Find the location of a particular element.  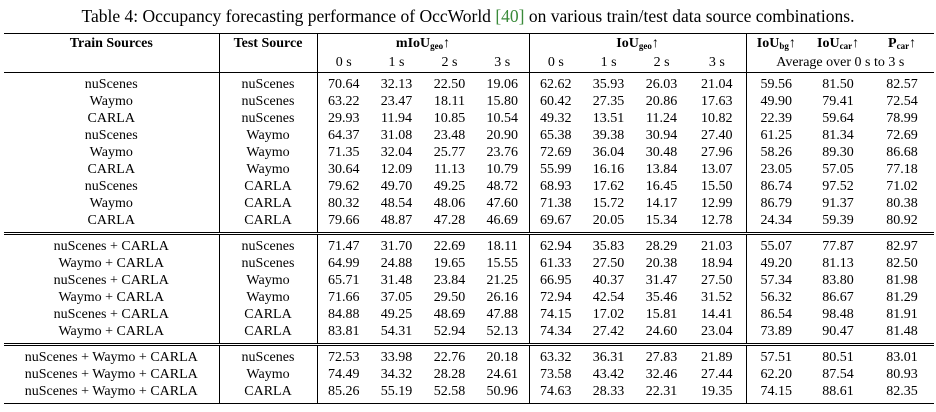

cell-iou-bg: 22.39 is located at coordinates (776, 118).